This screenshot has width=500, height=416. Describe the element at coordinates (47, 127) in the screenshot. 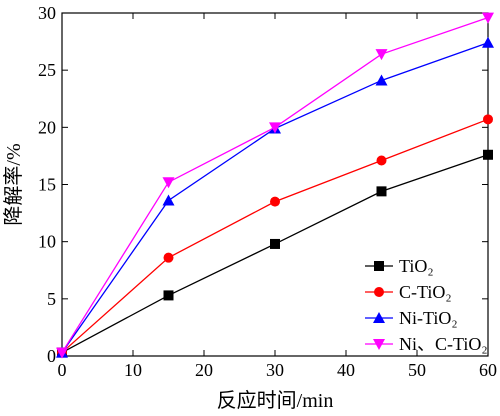

I see `y-tick-label: 20` at that location.